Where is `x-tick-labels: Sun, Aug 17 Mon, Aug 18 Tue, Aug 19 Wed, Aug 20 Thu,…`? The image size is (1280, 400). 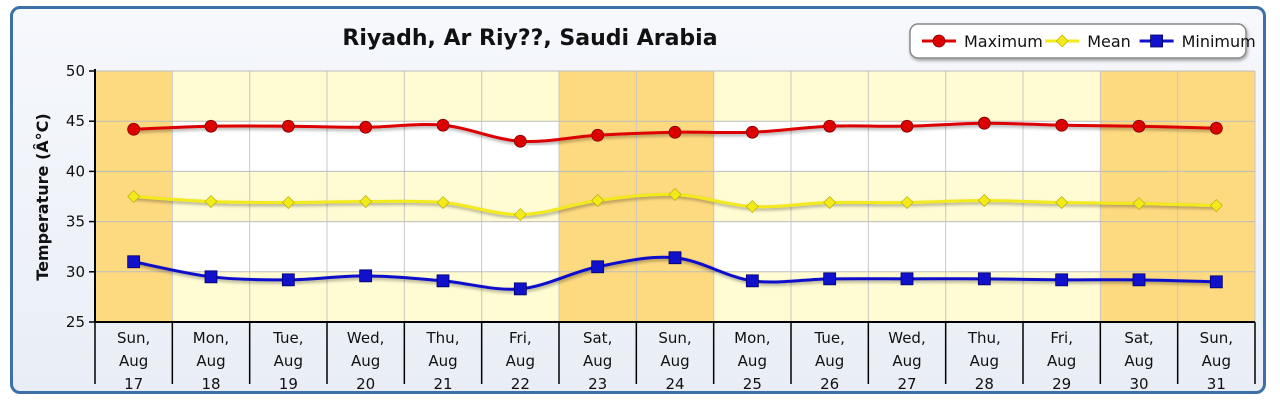 x-tick-labels: Sun, Aug 17 Mon, Aug 18 Tue, Aug 19 Wed, Aug 20 Thu,… is located at coordinates (675, 361).